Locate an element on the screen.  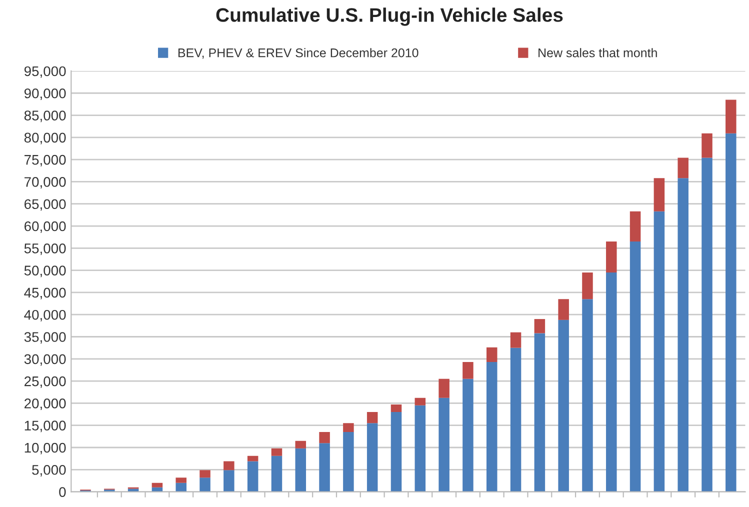
y-tick-label: 80,000 is located at coordinates (45, 138).